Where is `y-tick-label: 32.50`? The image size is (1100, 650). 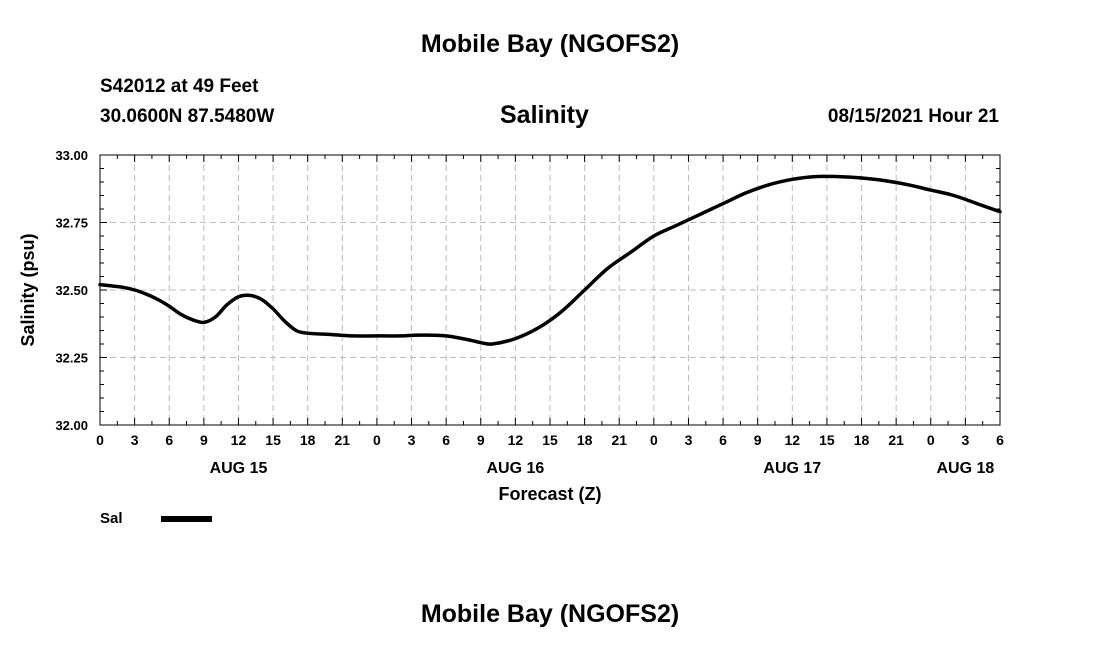 y-tick-label: 32.50 is located at coordinates (71, 290).